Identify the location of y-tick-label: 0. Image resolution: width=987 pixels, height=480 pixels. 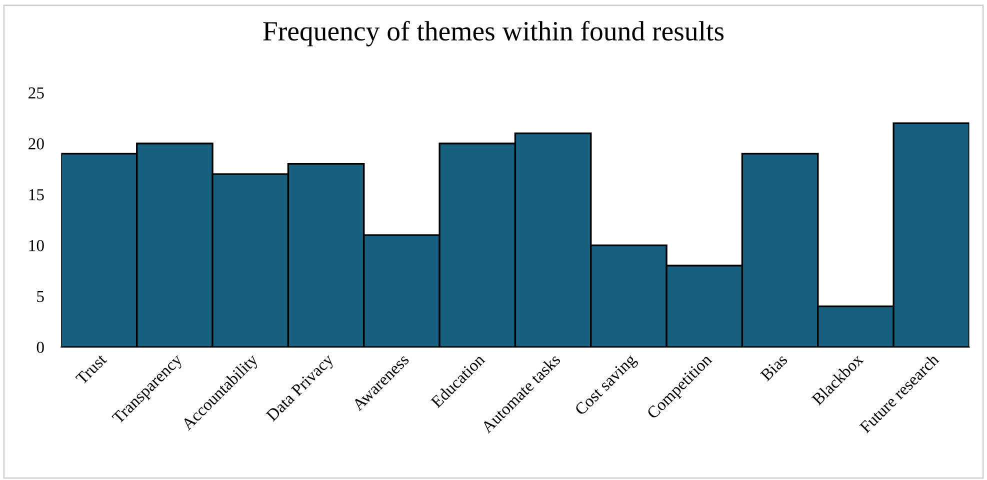
(40, 347).